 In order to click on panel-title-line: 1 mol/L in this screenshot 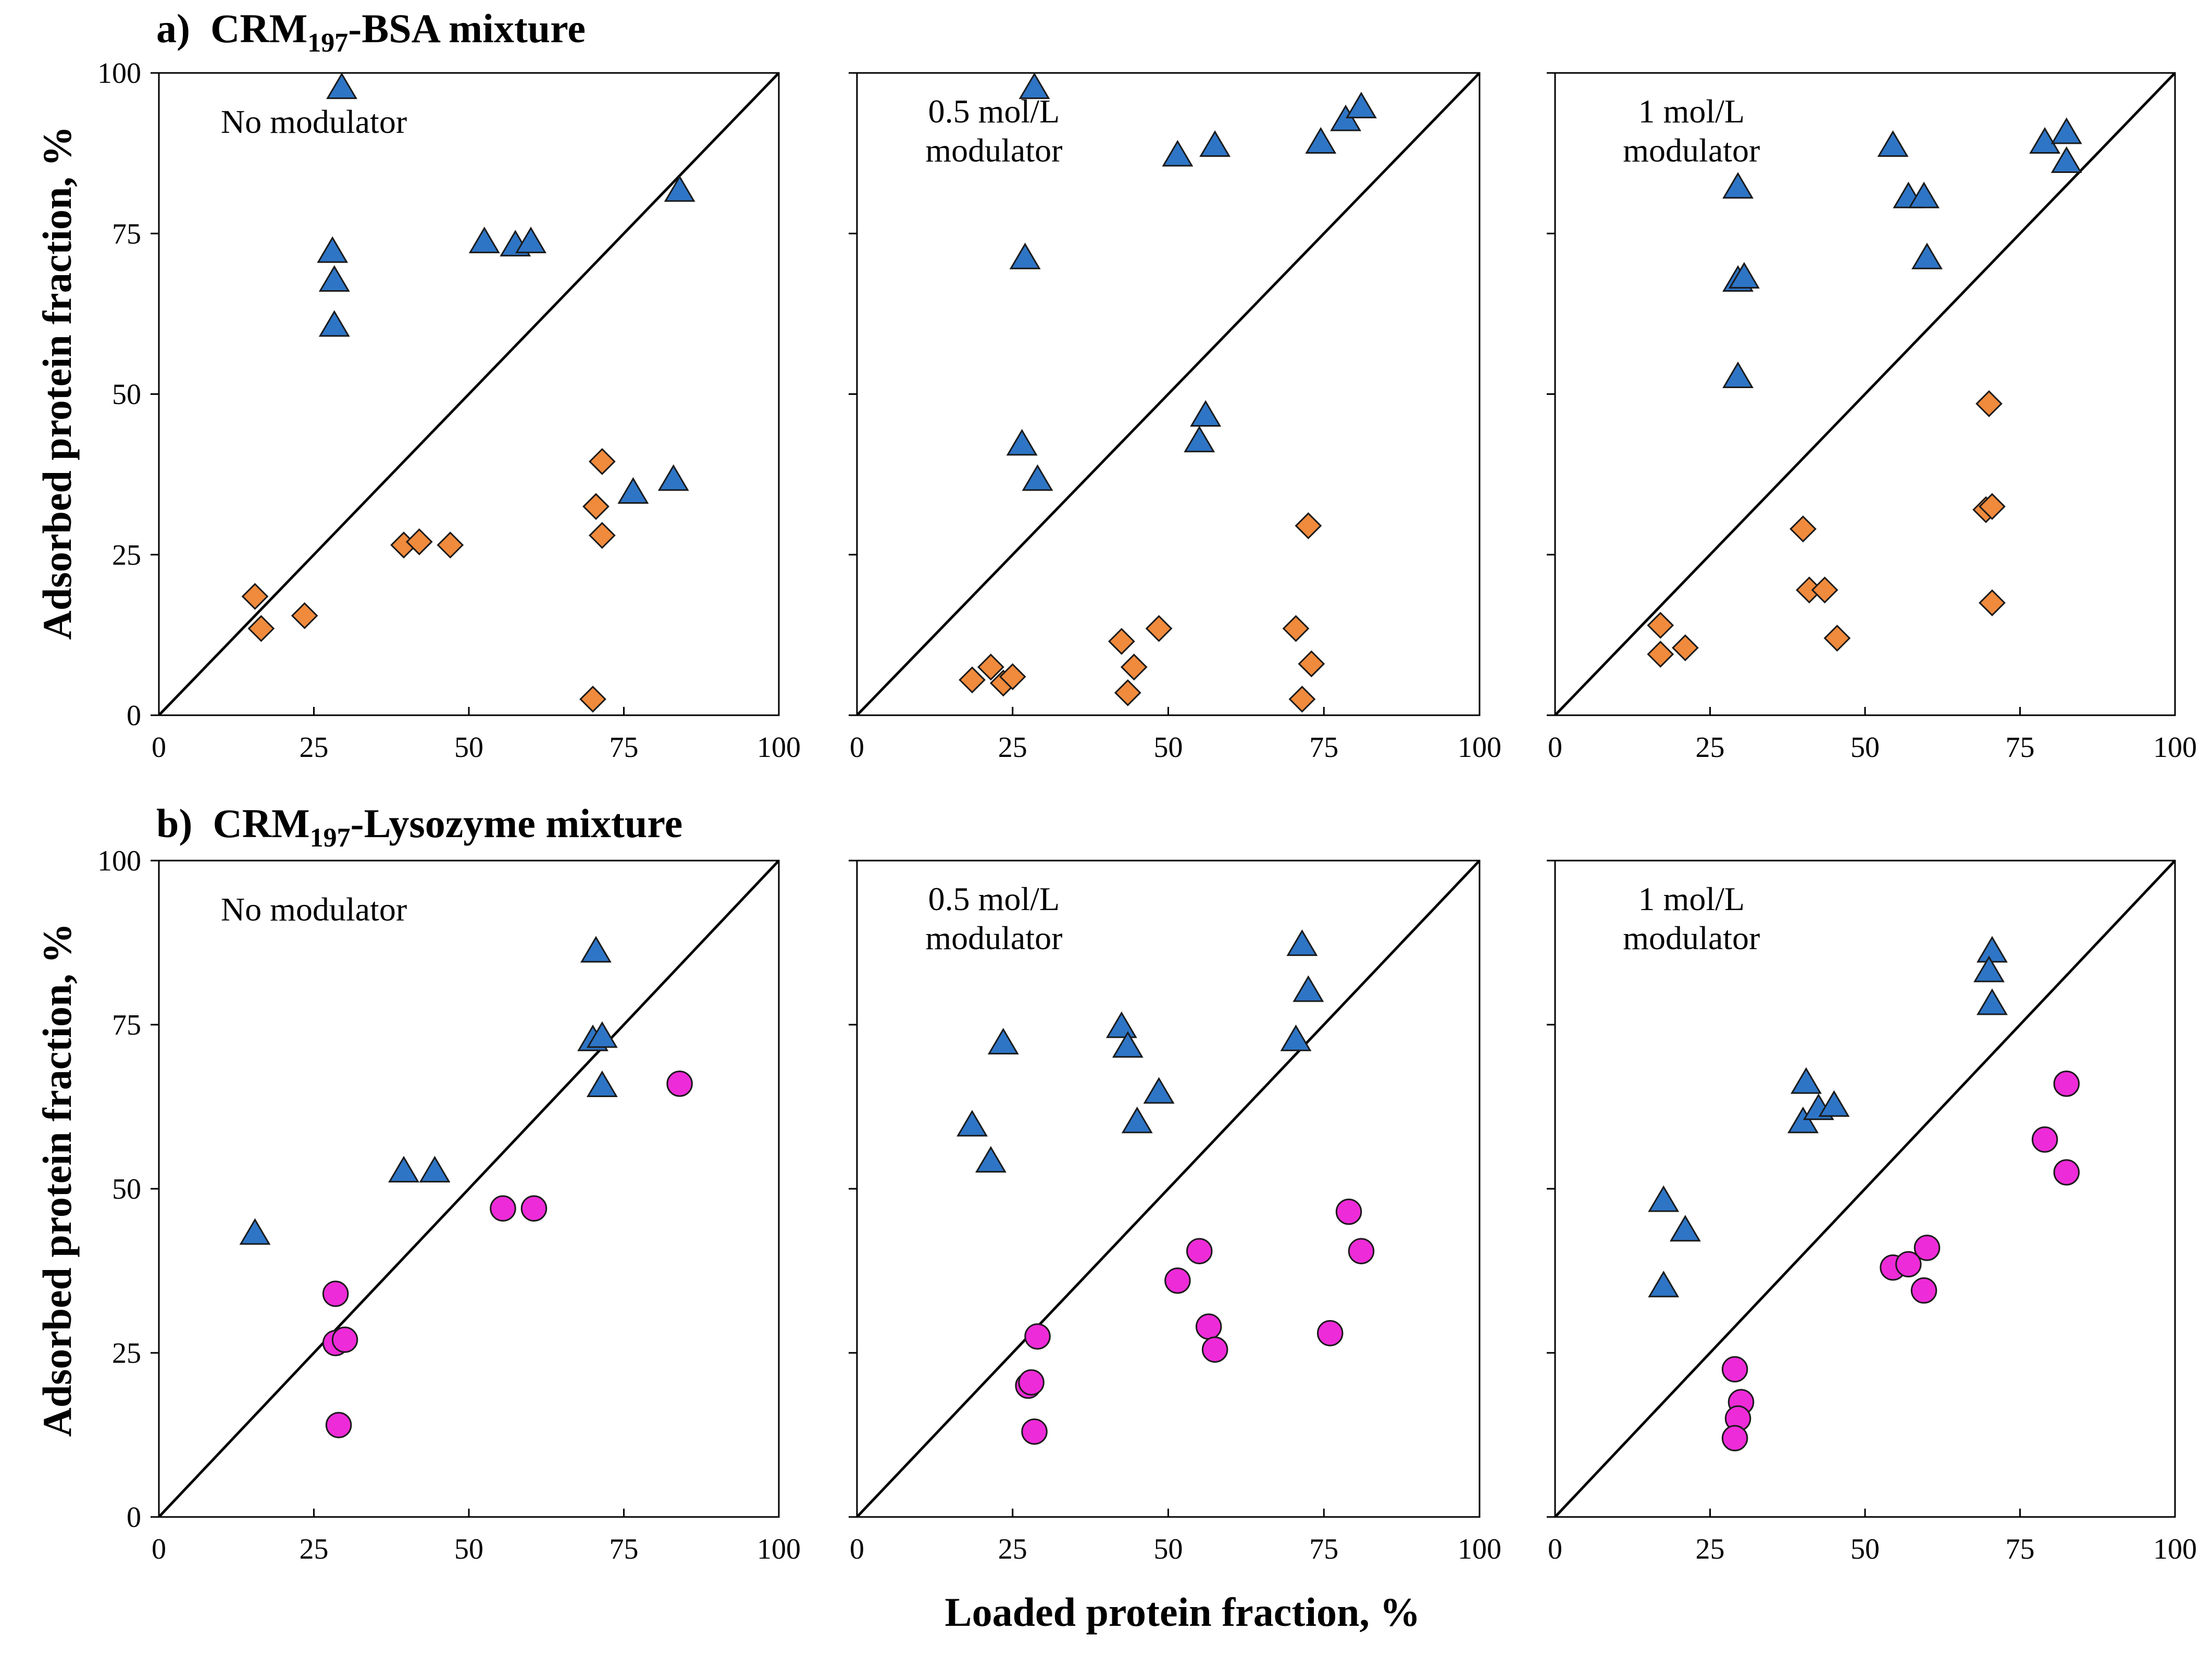, I will do `click(1692, 111)`.